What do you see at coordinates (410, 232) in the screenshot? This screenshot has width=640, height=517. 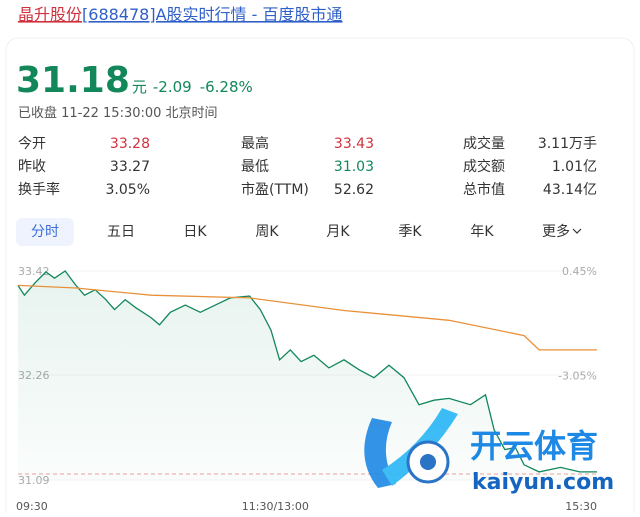 I see `tab: 季K` at bounding box center [410, 232].